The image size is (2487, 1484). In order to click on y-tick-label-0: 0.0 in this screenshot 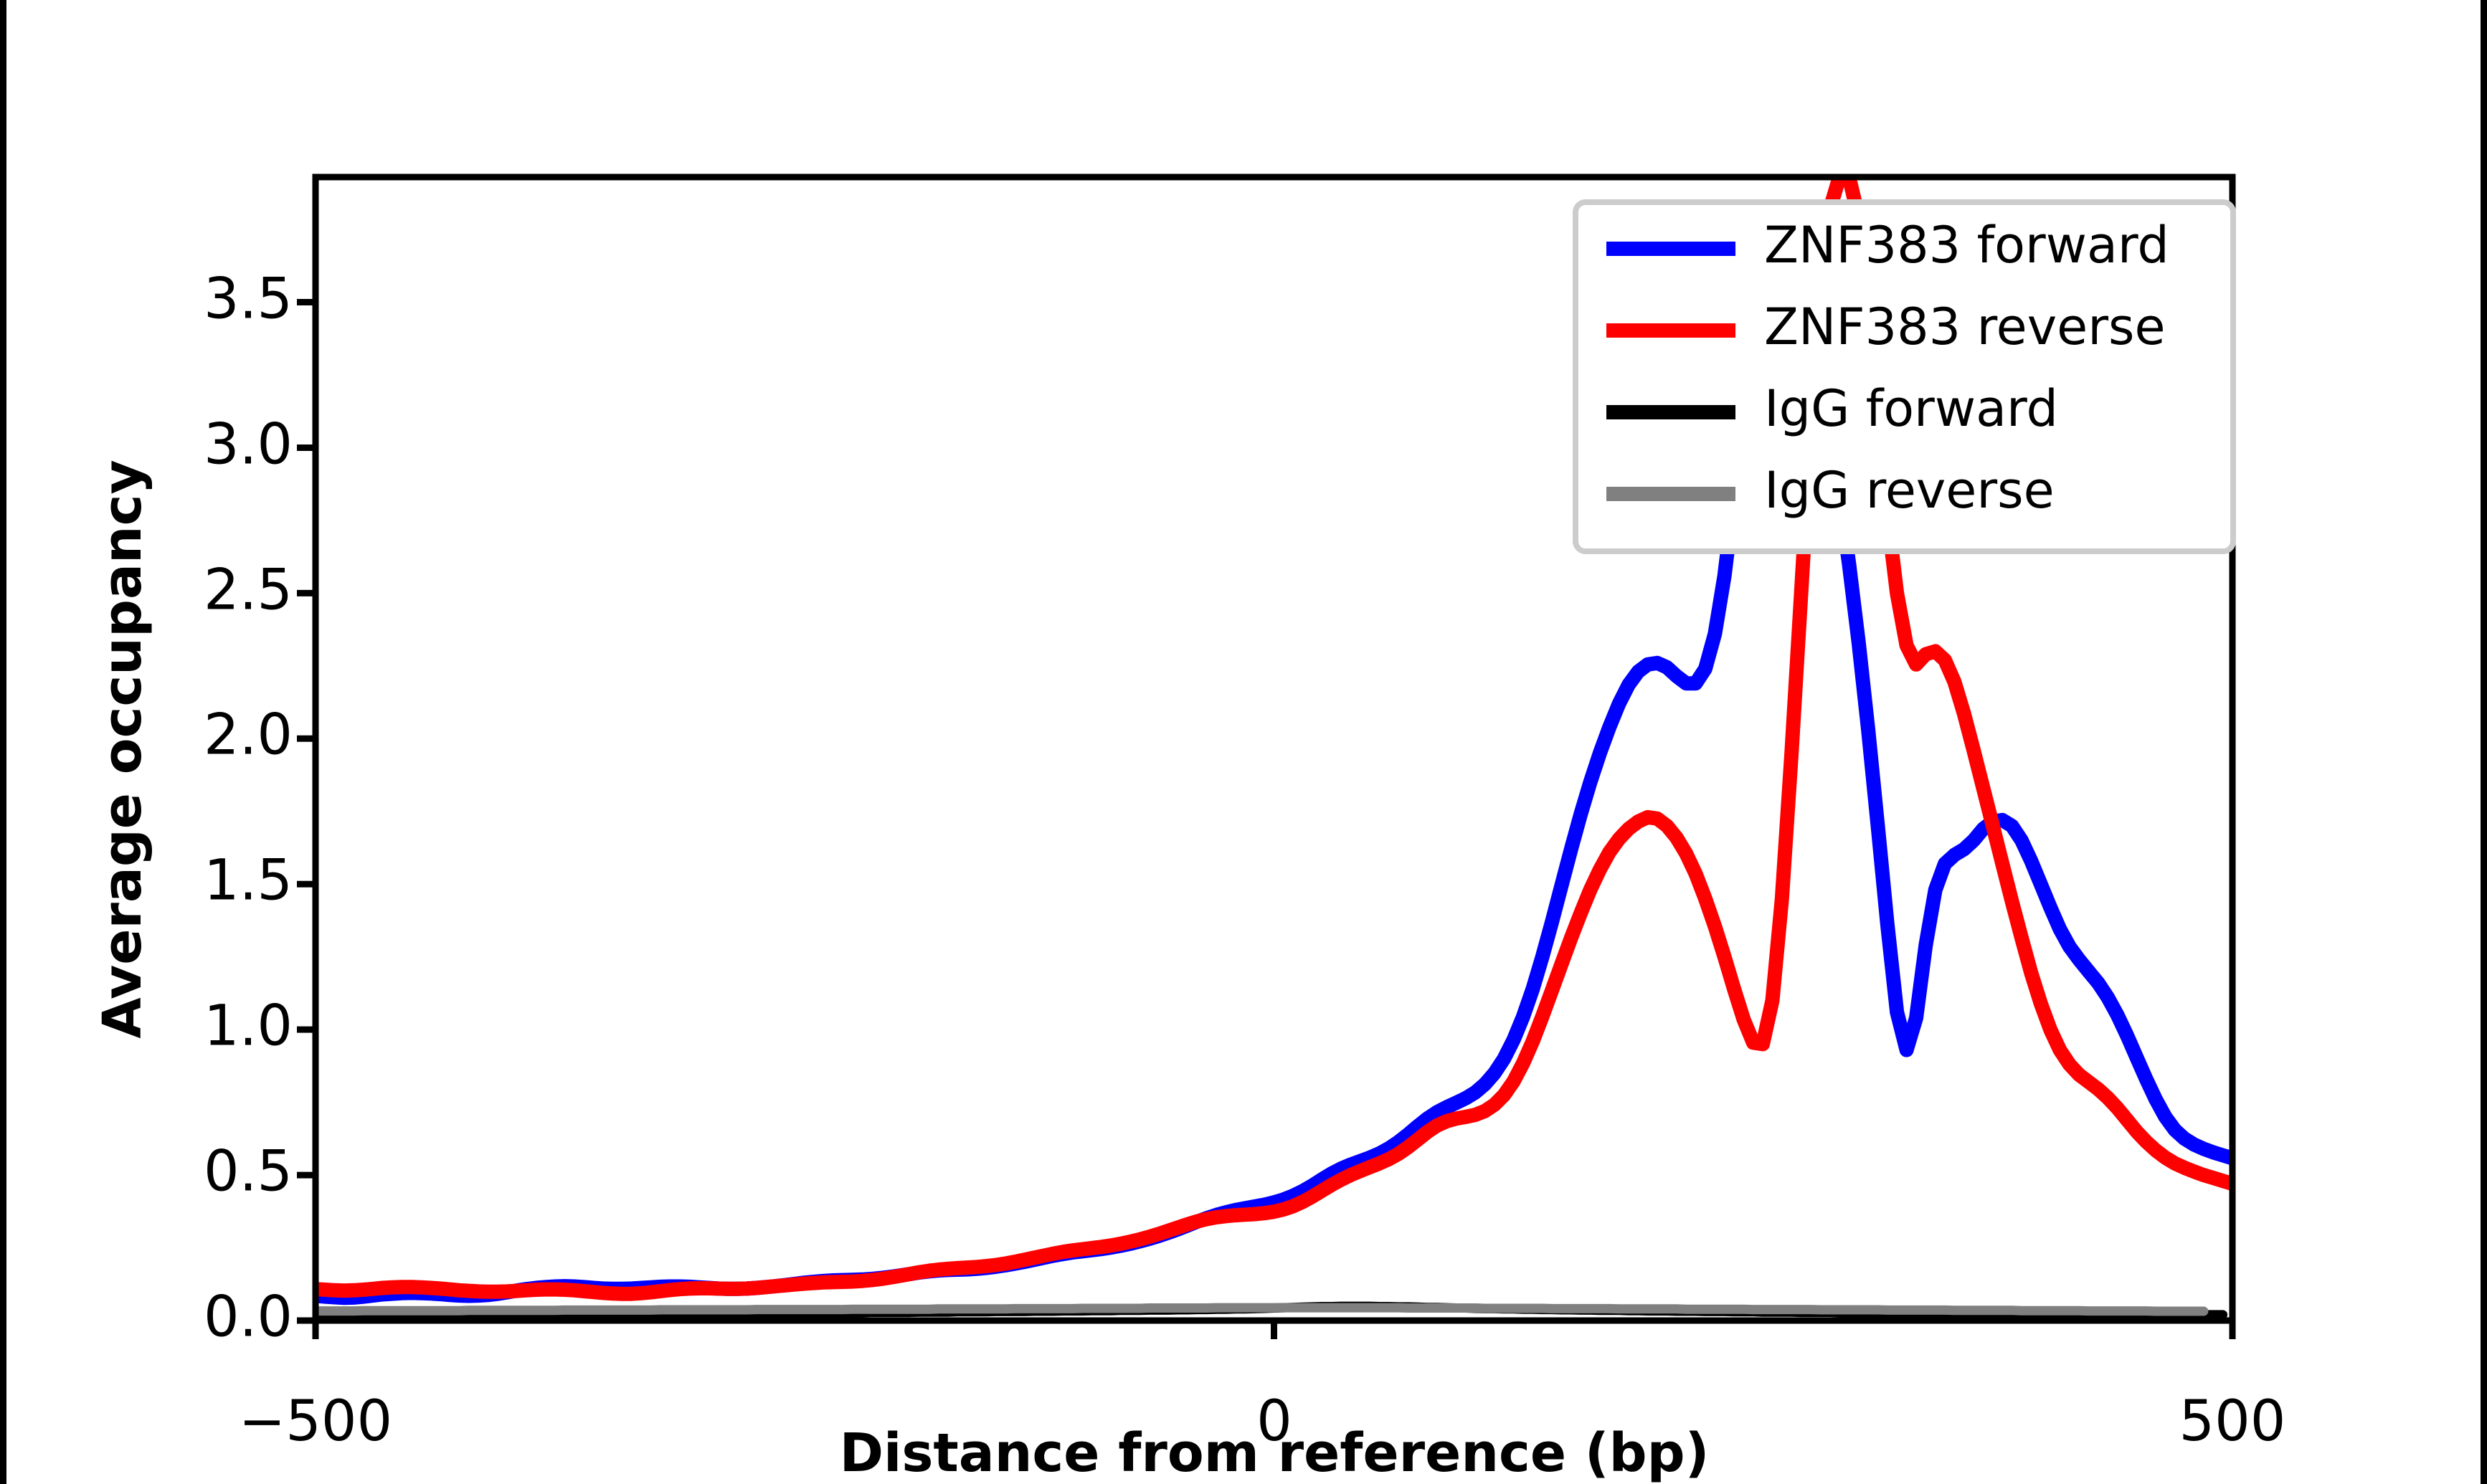, I will do `click(249, 1317)`.